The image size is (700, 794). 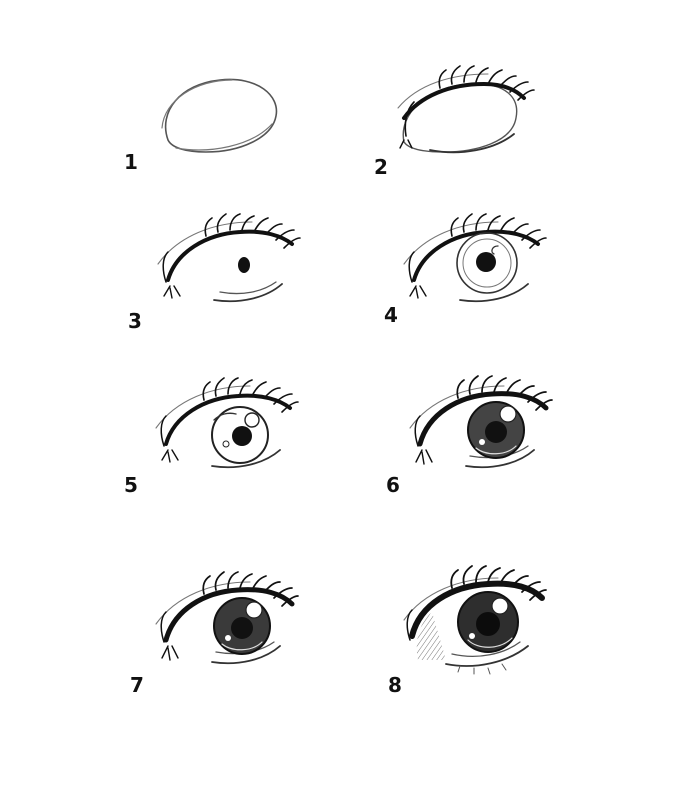 I want to click on step-8-lower-lashes, so click(x=482, y=669).